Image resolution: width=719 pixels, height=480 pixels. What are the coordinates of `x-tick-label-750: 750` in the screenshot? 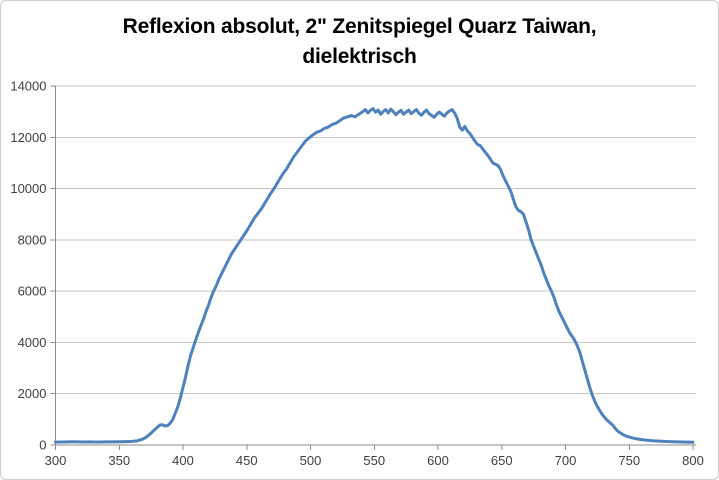 It's located at (629, 460).